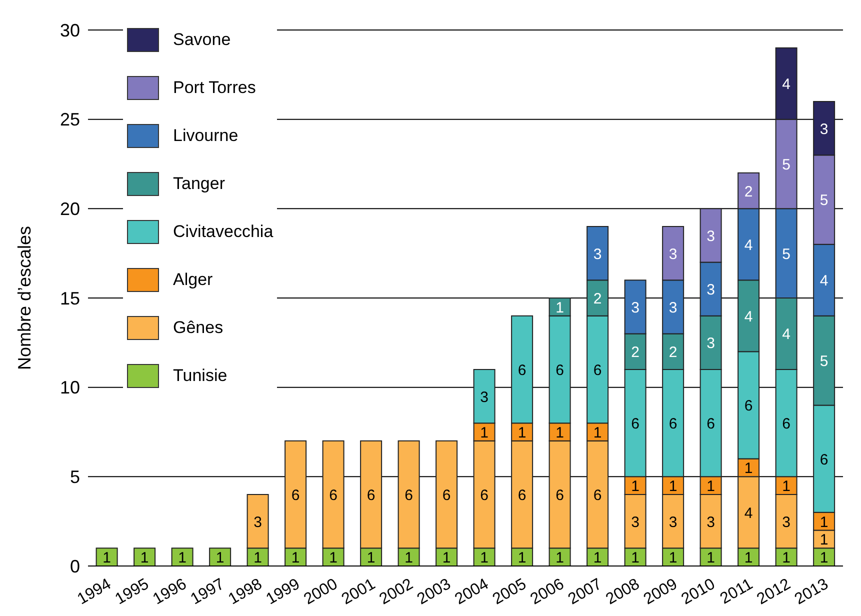  Describe the element at coordinates (548, 592) in the screenshot. I see `x-tick-label: 2006` at that location.